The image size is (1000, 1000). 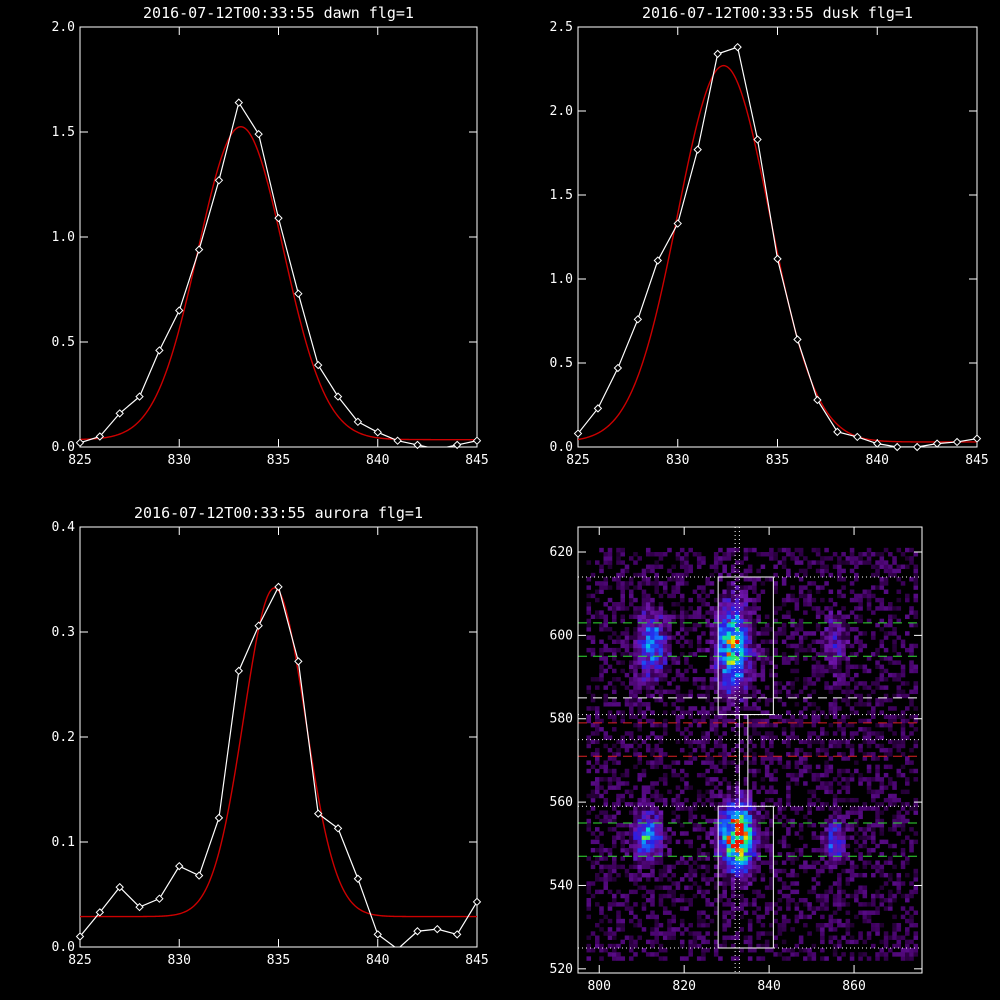 I want to click on dusk-data-point, so click(x=817, y=400).